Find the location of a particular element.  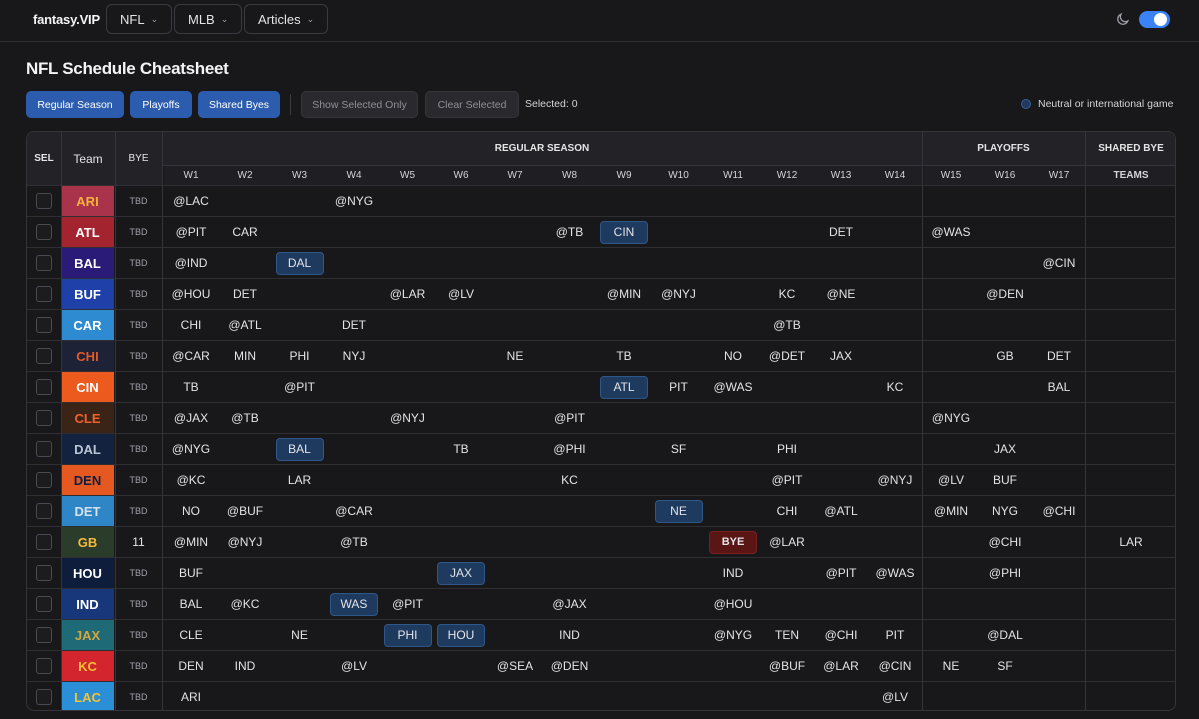

game-cell: DEN is located at coordinates (191, 666).